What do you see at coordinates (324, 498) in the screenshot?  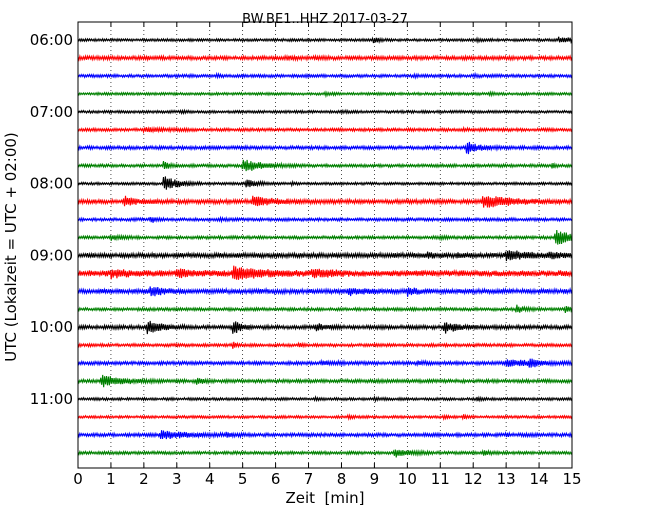 I see `x-axis-label: Zeit [min]` at bounding box center [324, 498].